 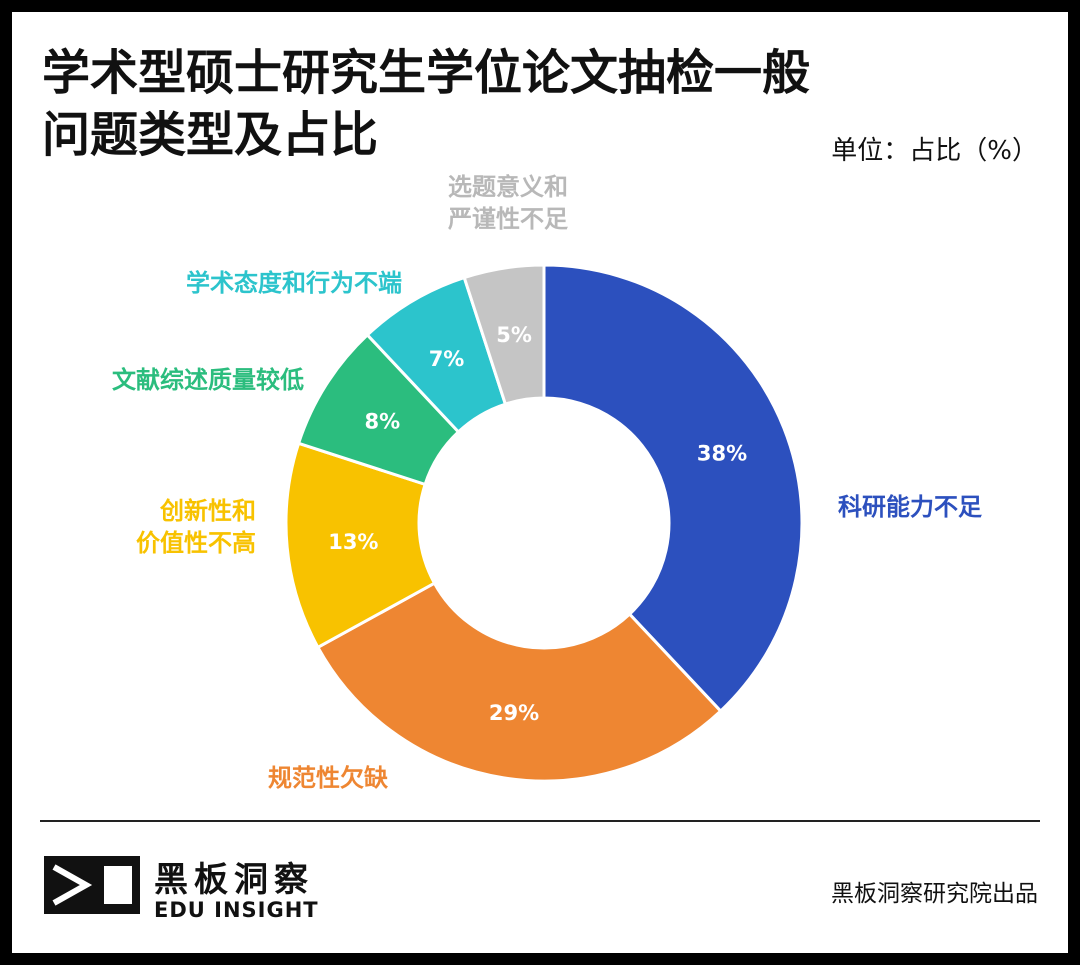 I want to click on slice-category-label: 文献综述质量较低, so click(x=208, y=380).